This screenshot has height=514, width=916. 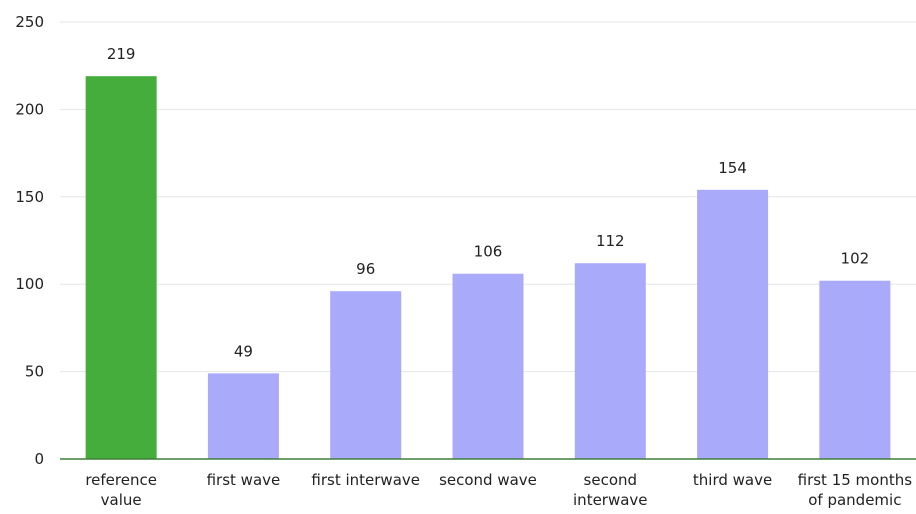 I want to click on x-category-label-line: first interwave, so click(x=365, y=480).